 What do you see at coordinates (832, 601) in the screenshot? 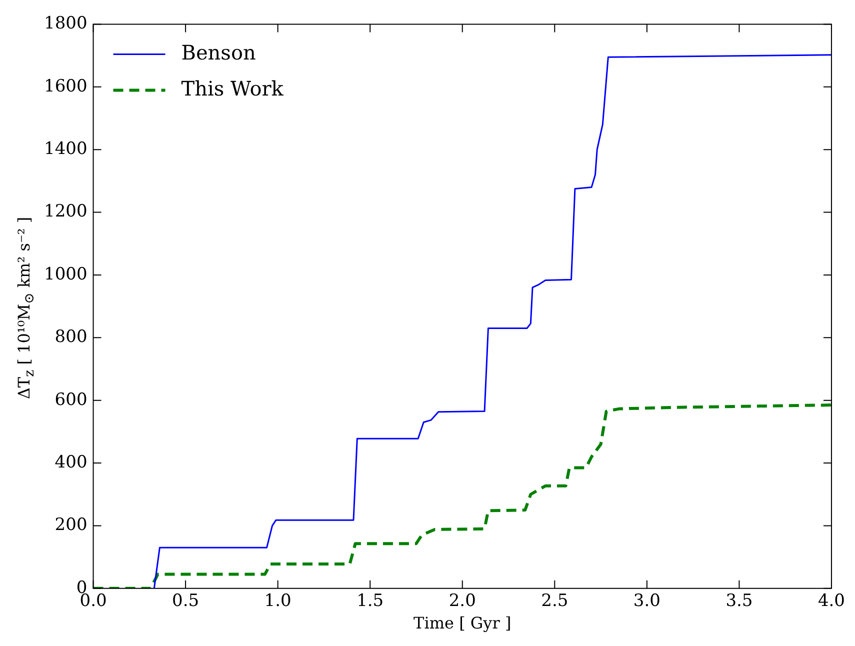
I see `x-tick-label: 4.0` at bounding box center [832, 601].